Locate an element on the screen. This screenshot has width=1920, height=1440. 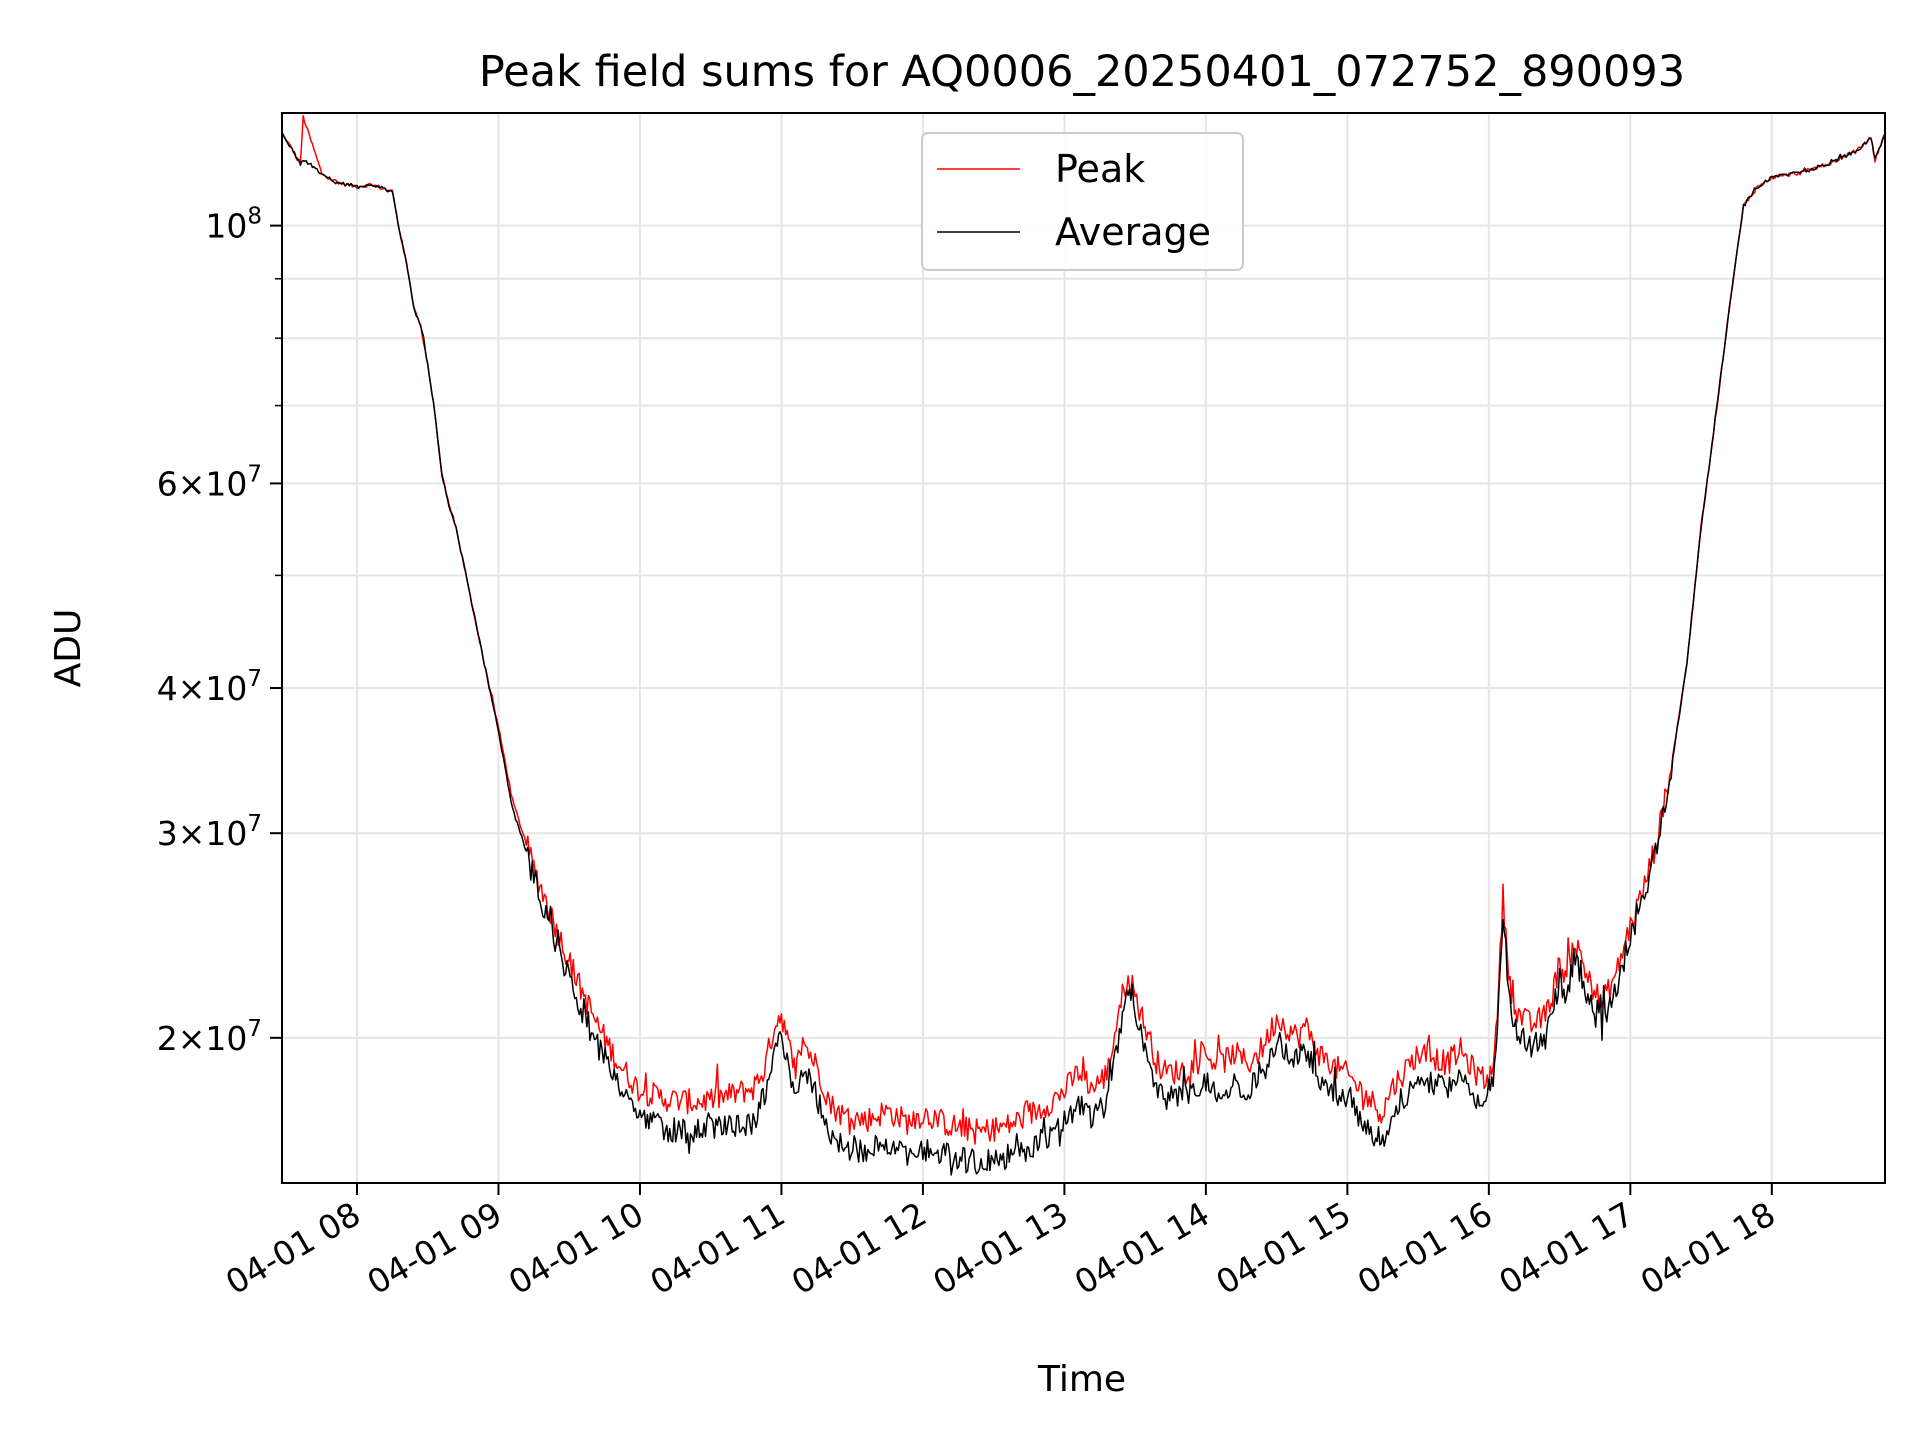
y-axis-label: ADU is located at coordinates (68, 648).